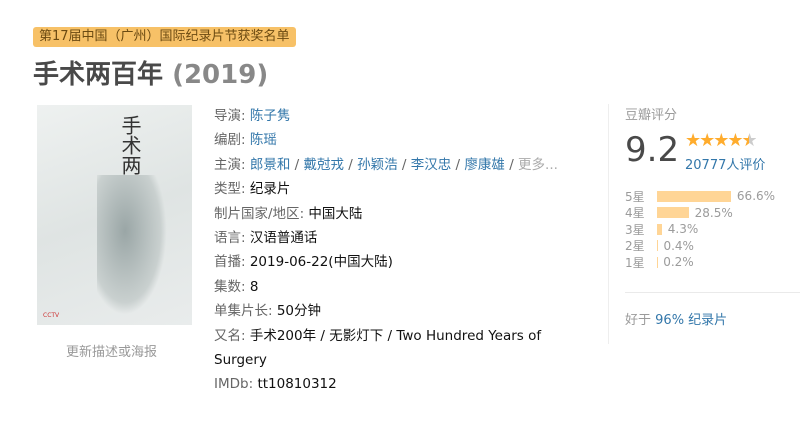 The width and height of the screenshot is (800, 421). Describe the element at coordinates (241, 311) in the screenshot. I see `runtime-label: 单集片长` at that location.